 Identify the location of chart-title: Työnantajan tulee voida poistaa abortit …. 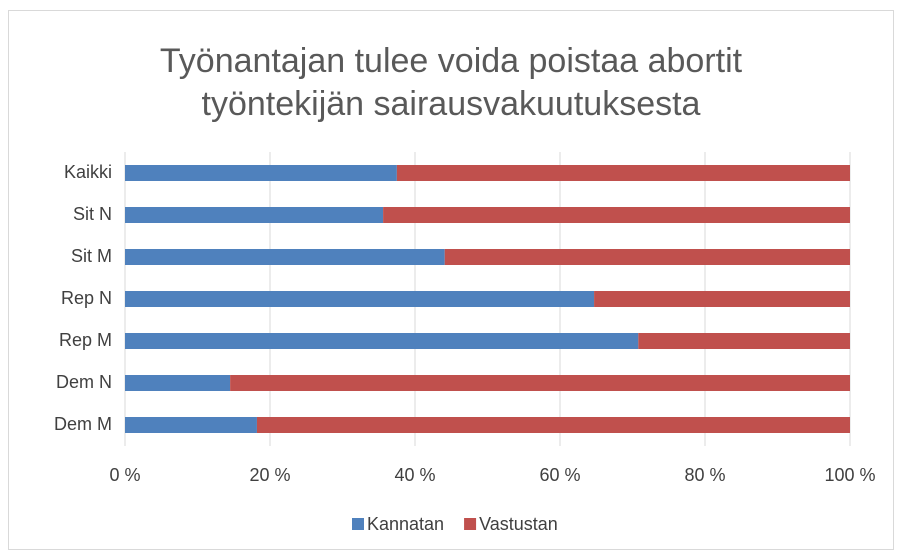
(451, 82).